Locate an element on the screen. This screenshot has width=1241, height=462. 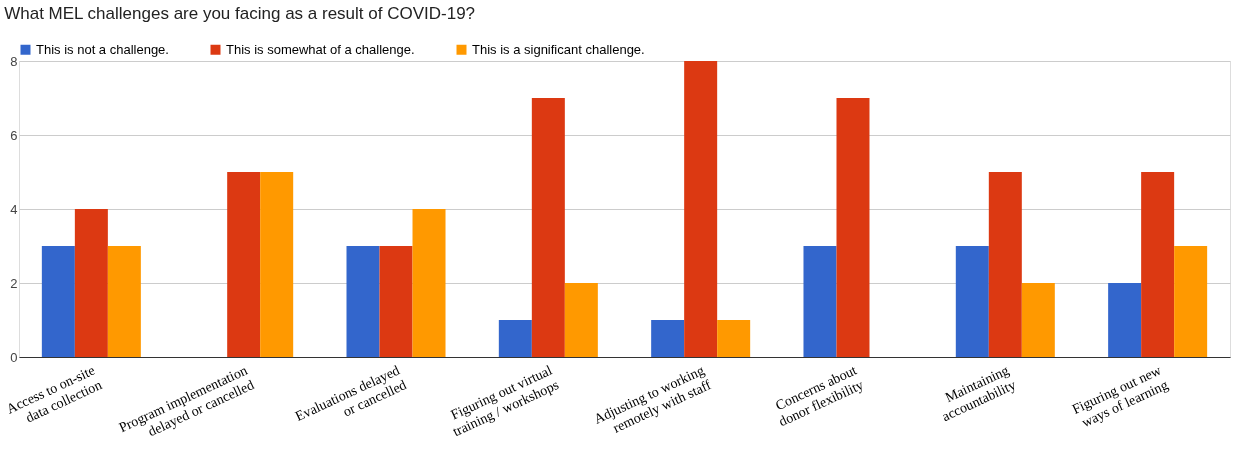
y-tick-label: 0 is located at coordinates (14, 357).